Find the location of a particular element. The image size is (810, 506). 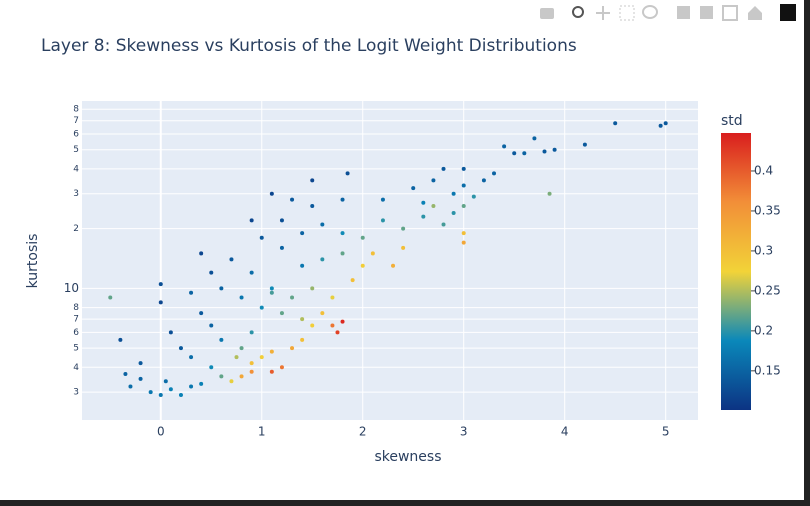

zoom-out-icon is located at coordinates (706, 12).